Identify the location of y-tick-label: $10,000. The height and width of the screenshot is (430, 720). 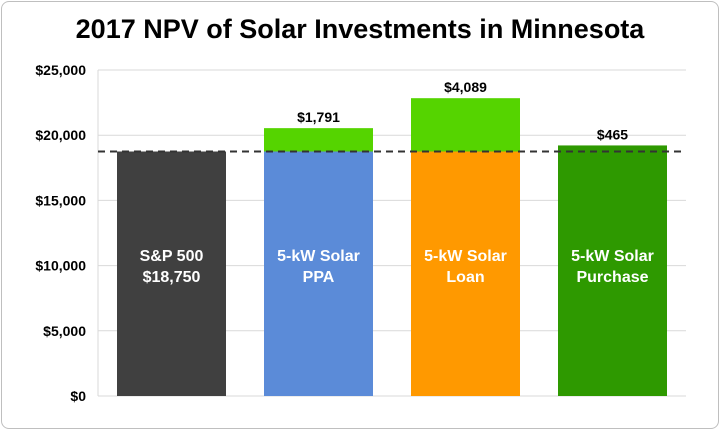
(60, 266).